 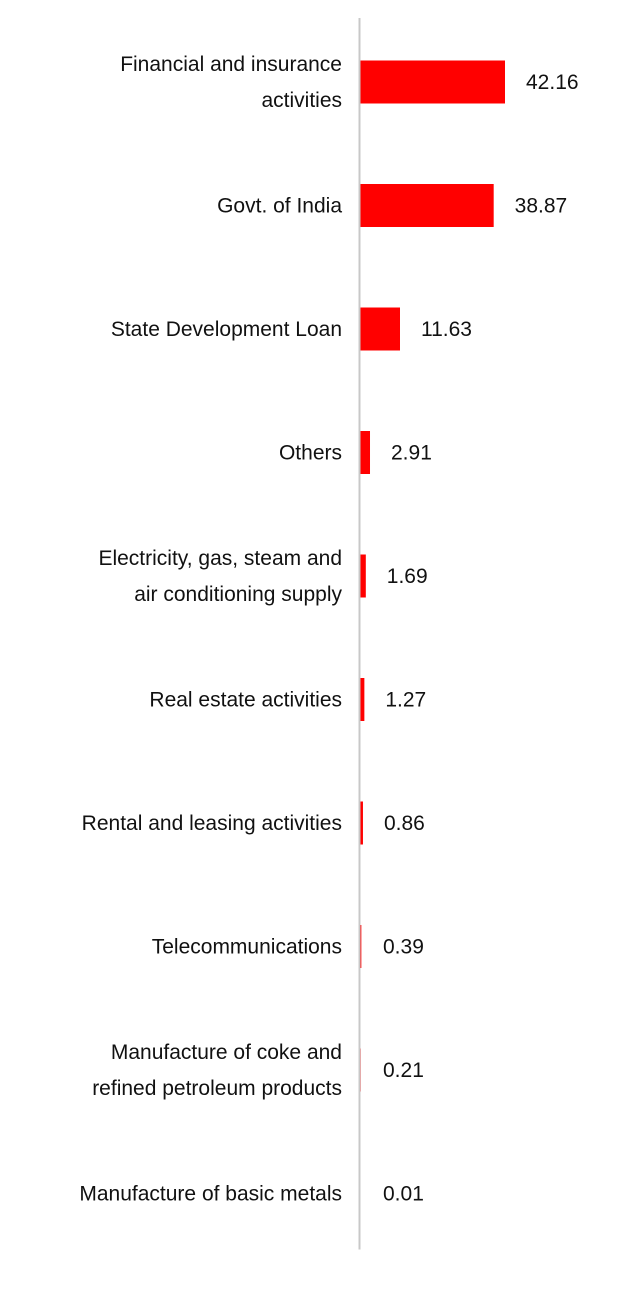 I want to click on category-label: Others, so click(x=310, y=453).